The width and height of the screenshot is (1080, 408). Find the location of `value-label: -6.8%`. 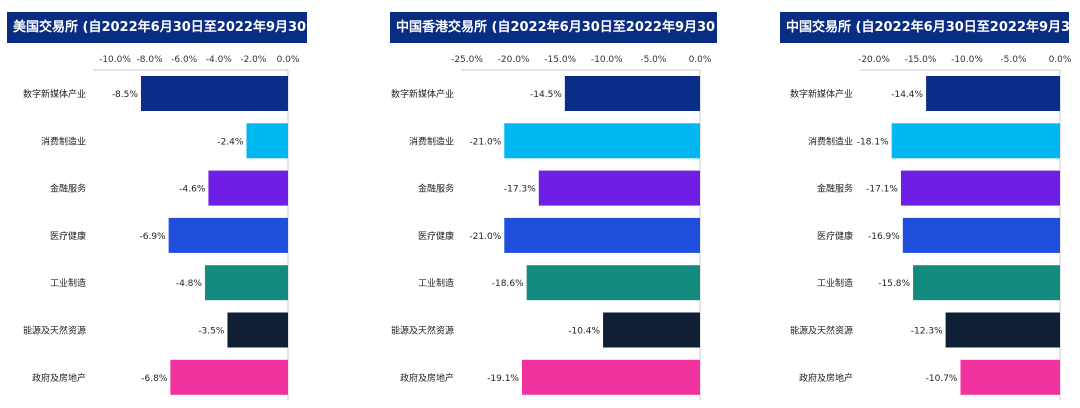

value-label: -6.8% is located at coordinates (154, 379).